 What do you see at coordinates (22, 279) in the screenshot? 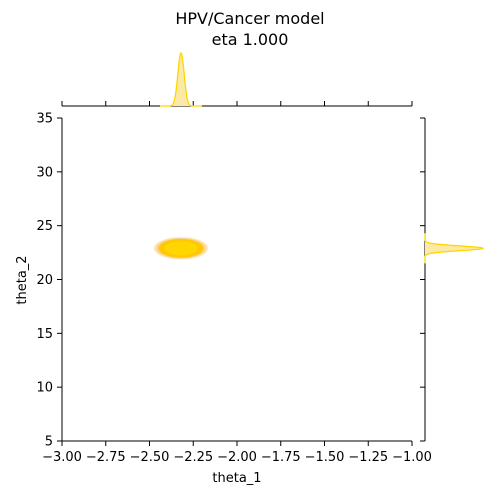
I see `y-axis-label: theta_2` at bounding box center [22, 279].